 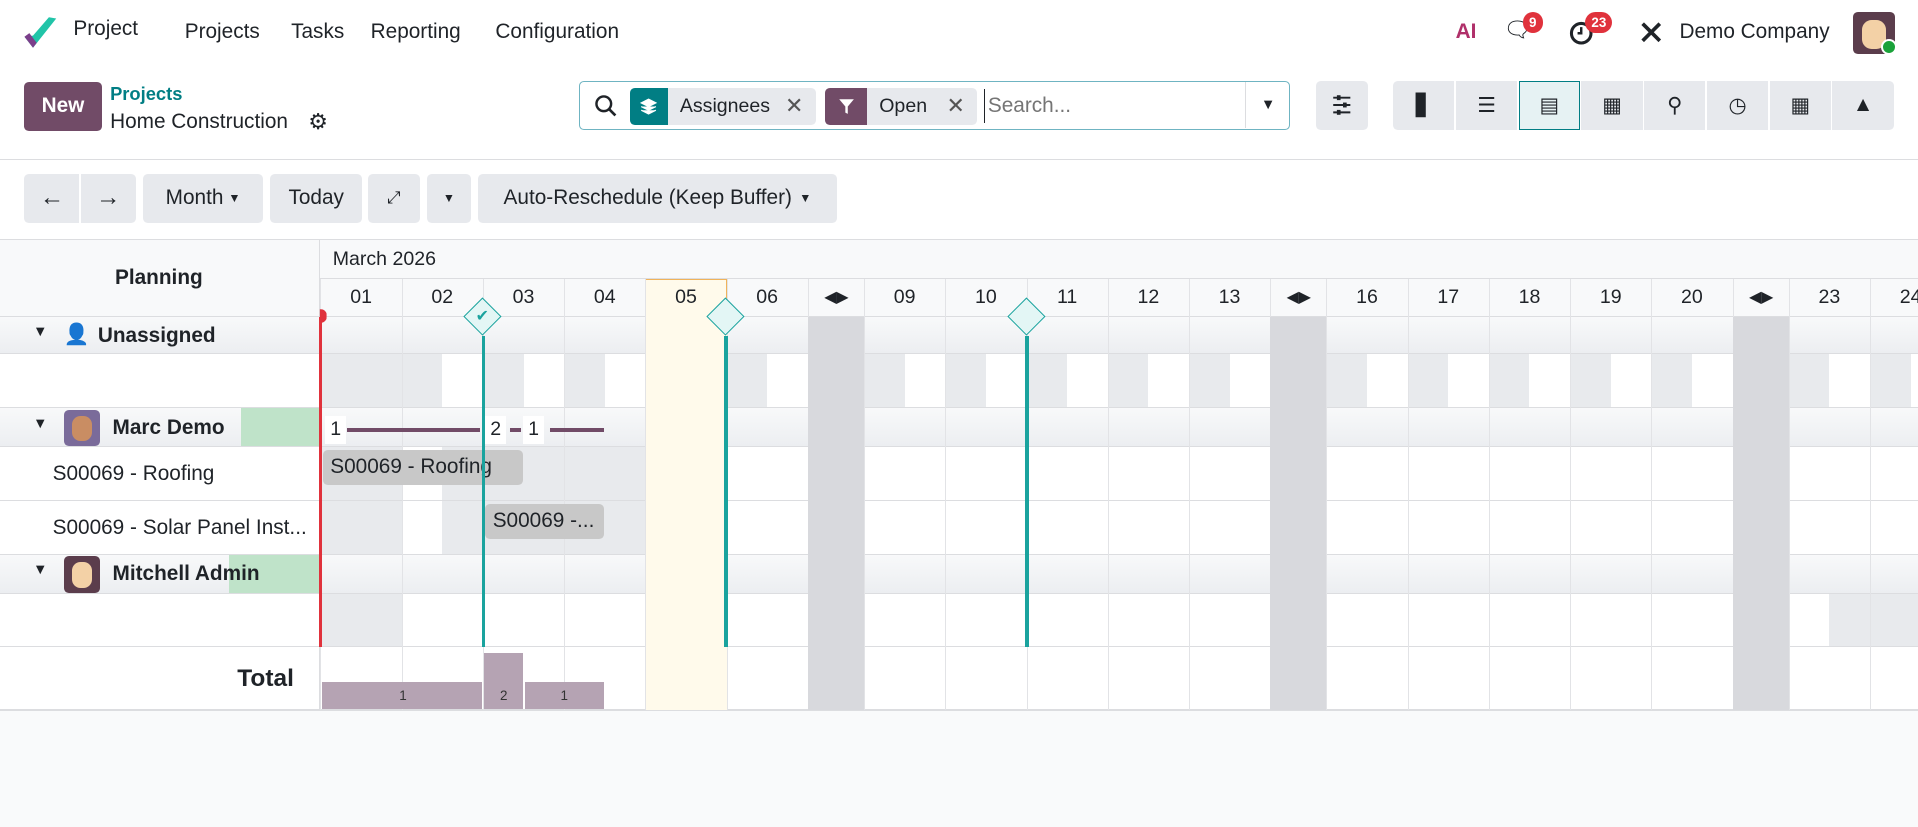 What do you see at coordinates (496, 429) in the screenshot?
I see `allocation-count: 2` at bounding box center [496, 429].